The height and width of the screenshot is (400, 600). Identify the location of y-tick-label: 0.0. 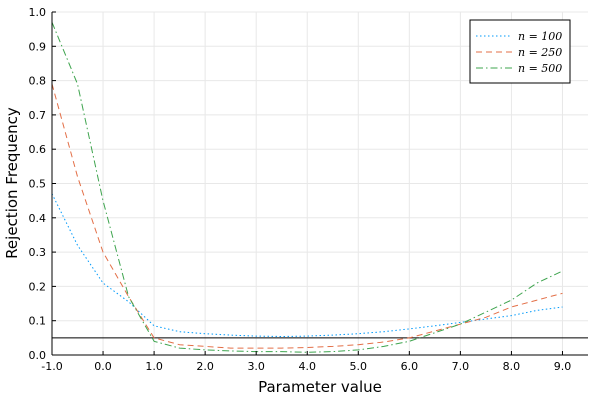
(38, 355).